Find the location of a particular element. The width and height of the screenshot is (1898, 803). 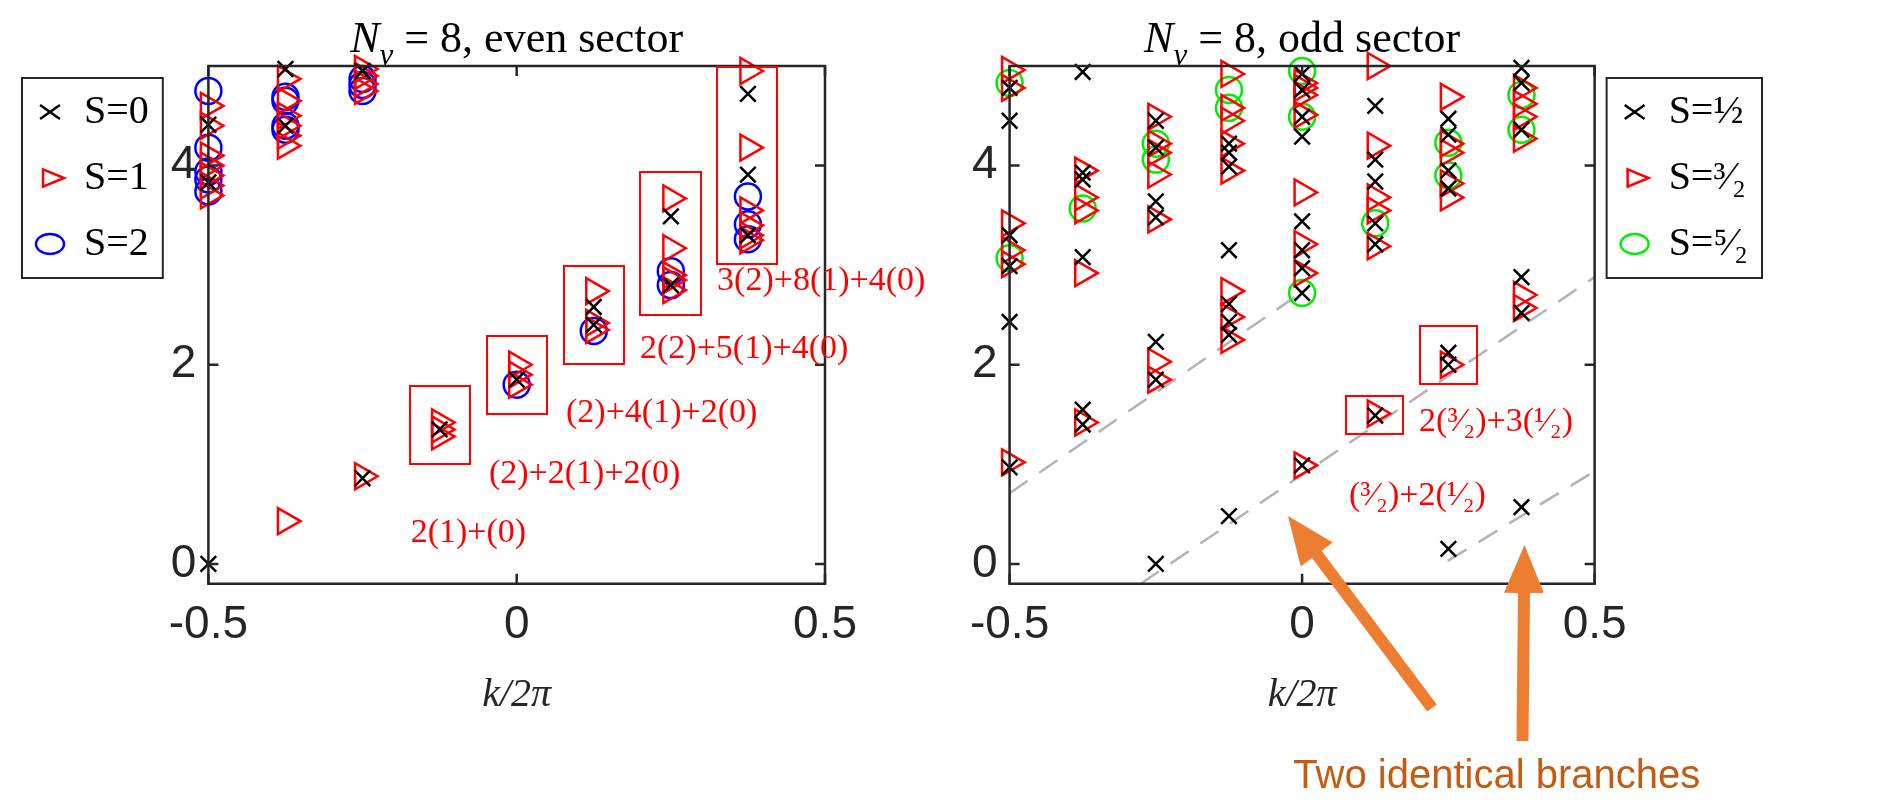

legend-label: S=0 is located at coordinates (116, 109).